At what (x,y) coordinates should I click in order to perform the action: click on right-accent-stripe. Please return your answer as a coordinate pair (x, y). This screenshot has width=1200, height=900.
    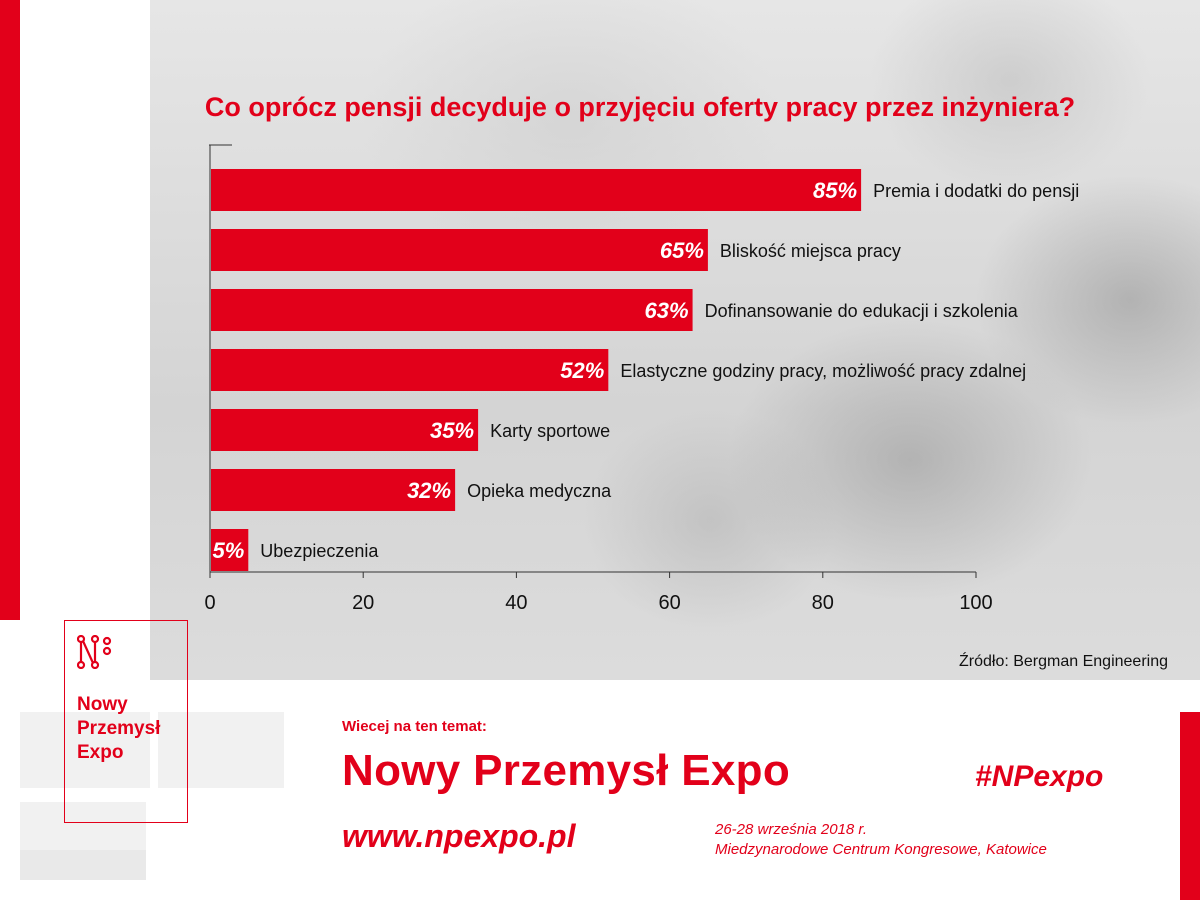
    Looking at the image, I should click on (1190, 806).